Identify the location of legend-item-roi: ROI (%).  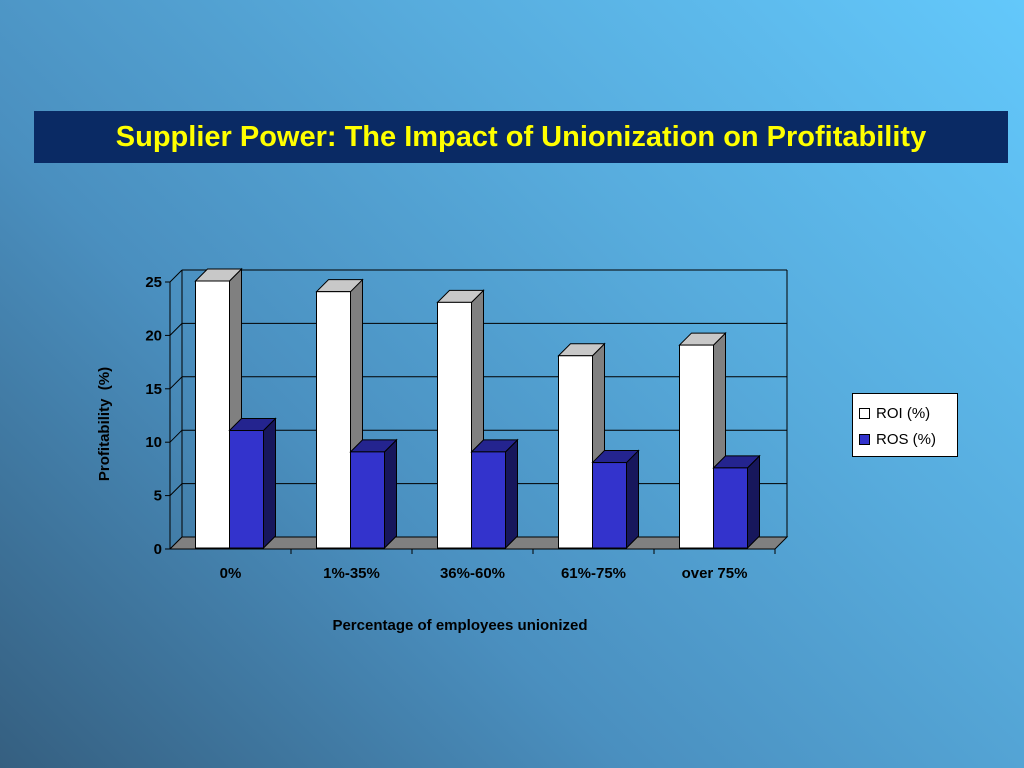
(908, 413).